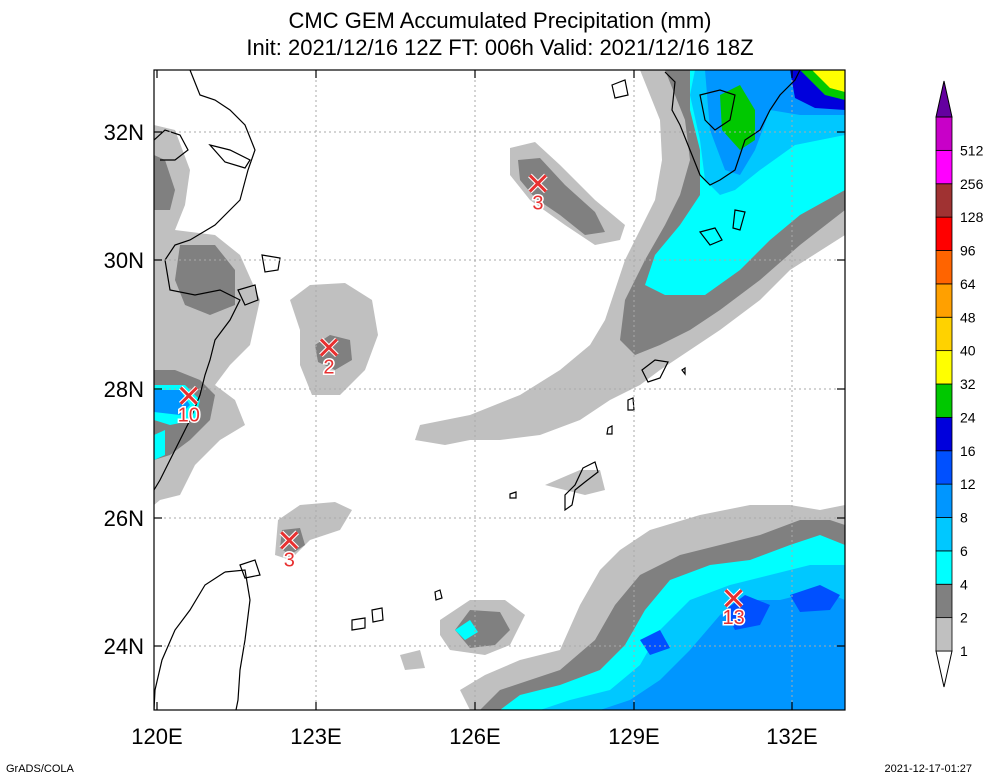 The height and width of the screenshot is (779, 1000). What do you see at coordinates (124, 646) in the screenshot?
I see `lat-label-24n: 24N` at bounding box center [124, 646].